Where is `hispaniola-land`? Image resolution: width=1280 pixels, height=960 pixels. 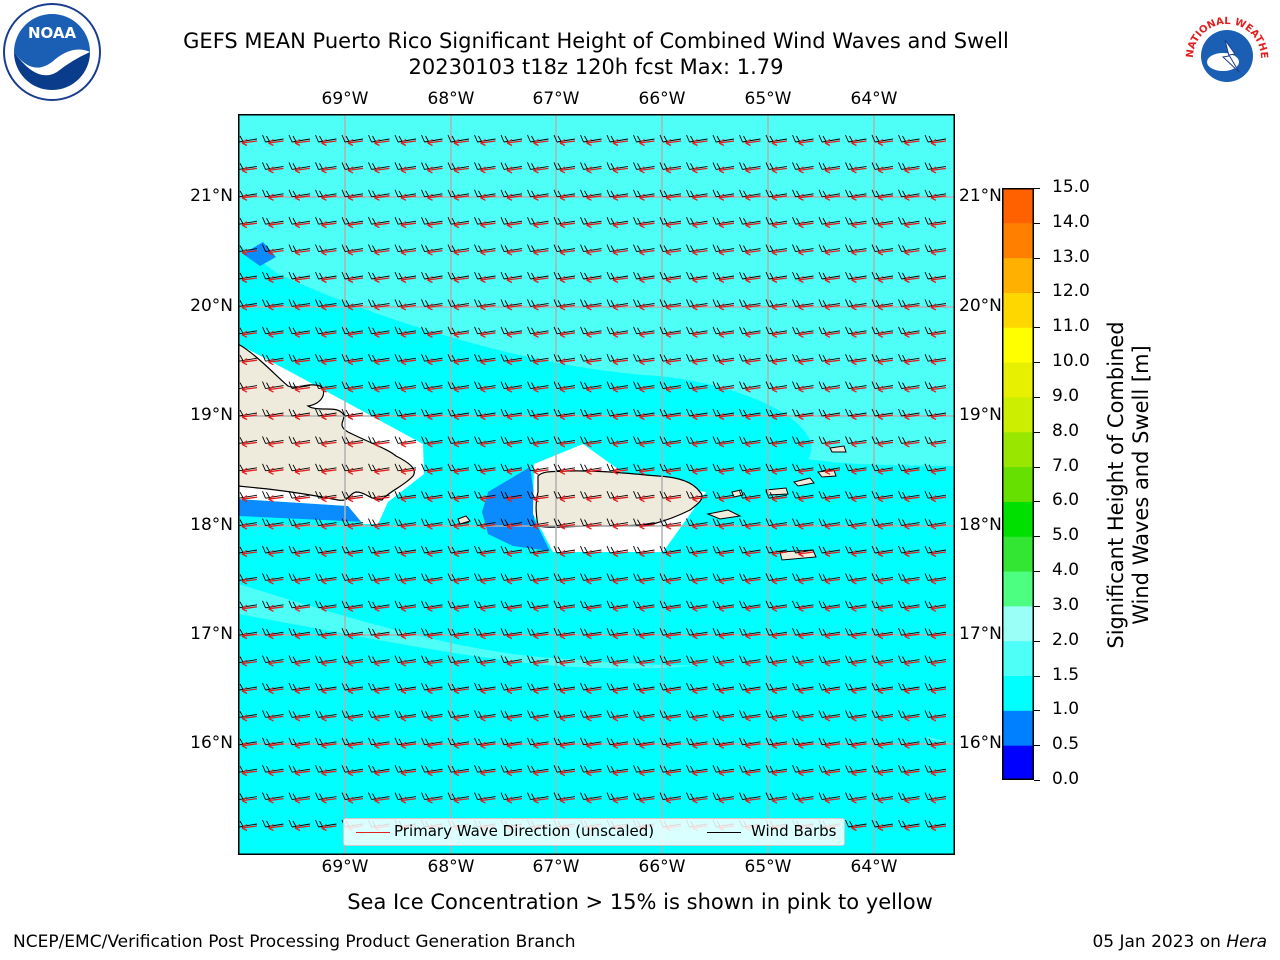
hispaniola-land is located at coordinates (326, 422).